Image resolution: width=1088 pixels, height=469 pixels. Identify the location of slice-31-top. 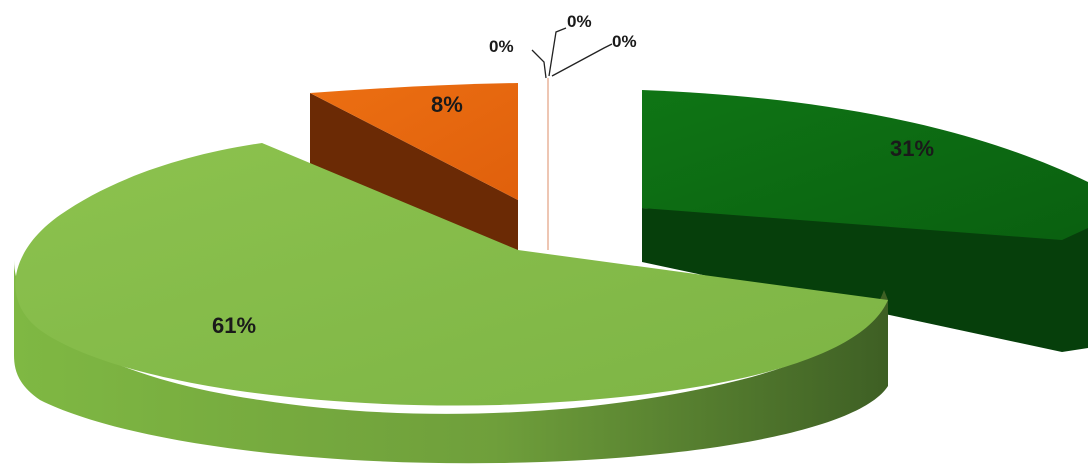
(865, 165).